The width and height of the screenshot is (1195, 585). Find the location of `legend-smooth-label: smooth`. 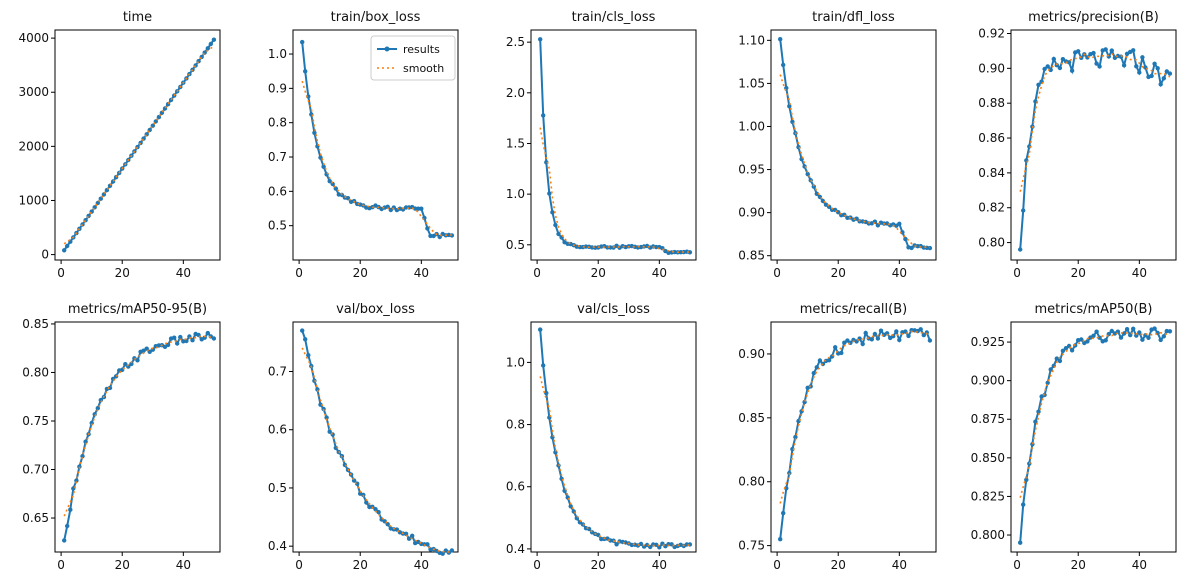

legend-smooth-label: smooth is located at coordinates (423, 68).